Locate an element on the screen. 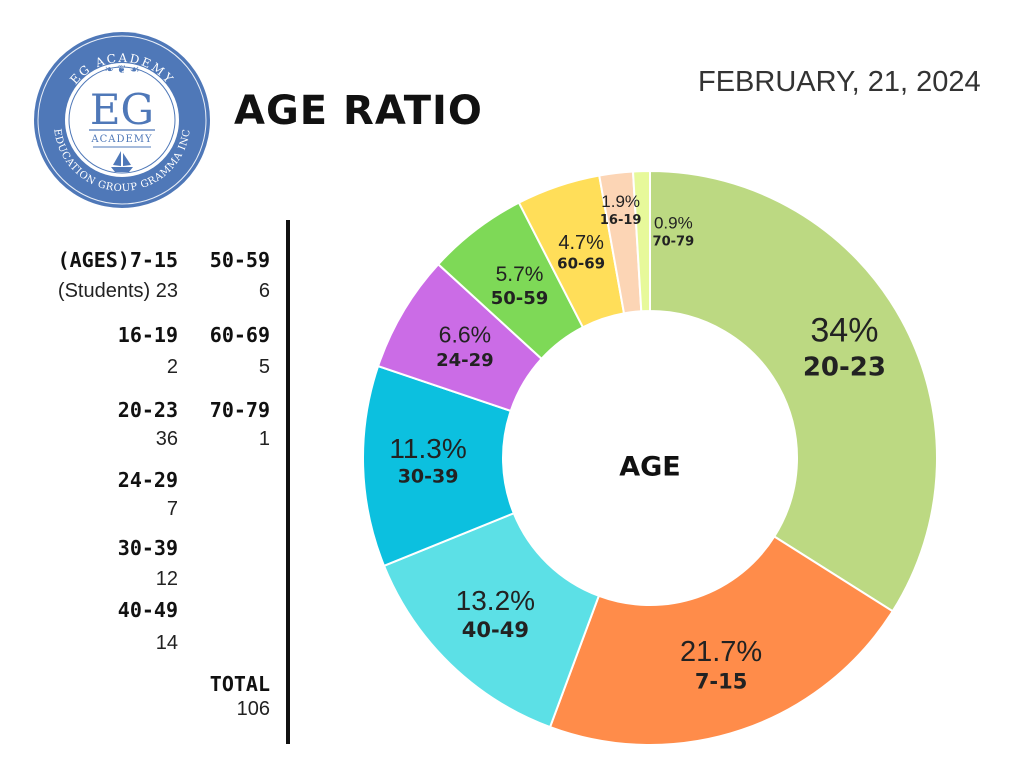 This screenshot has height=768, width=1024. slice-percent-label: 5.7% is located at coordinates (520, 274).